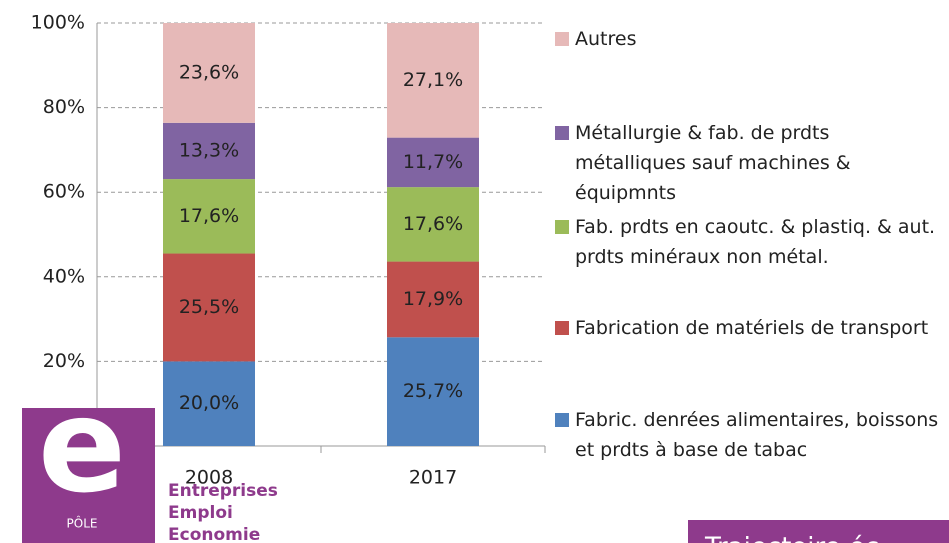  I want to click on banner-text: Trajectoire éc, so click(791, 538).